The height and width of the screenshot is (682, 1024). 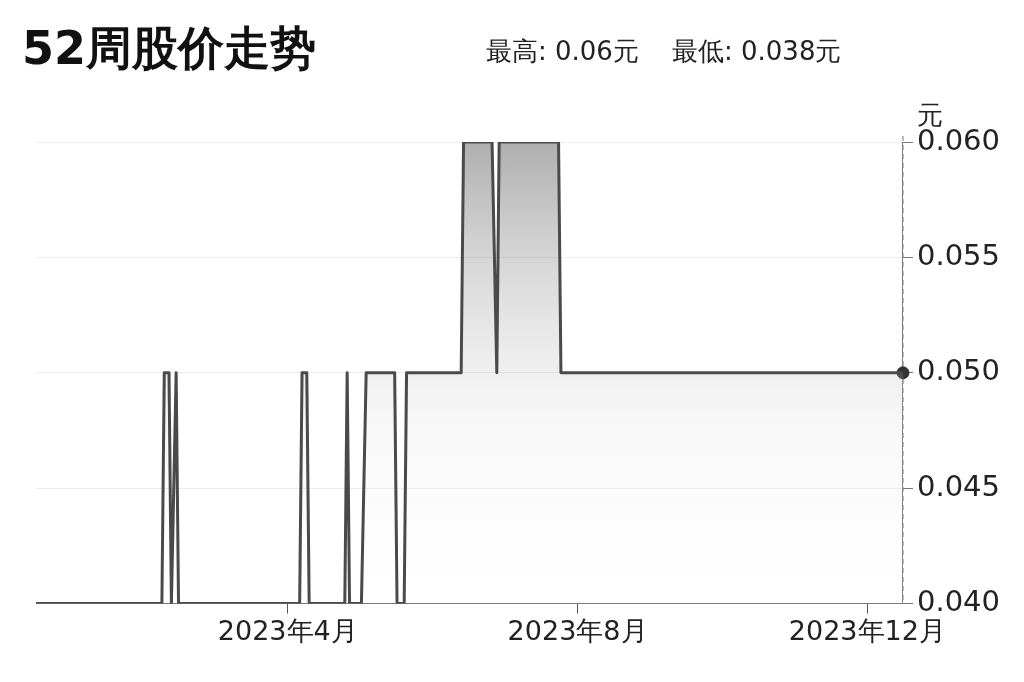 What do you see at coordinates (169, 48) in the screenshot?
I see `chart-title: 52周股价走势` at bounding box center [169, 48].